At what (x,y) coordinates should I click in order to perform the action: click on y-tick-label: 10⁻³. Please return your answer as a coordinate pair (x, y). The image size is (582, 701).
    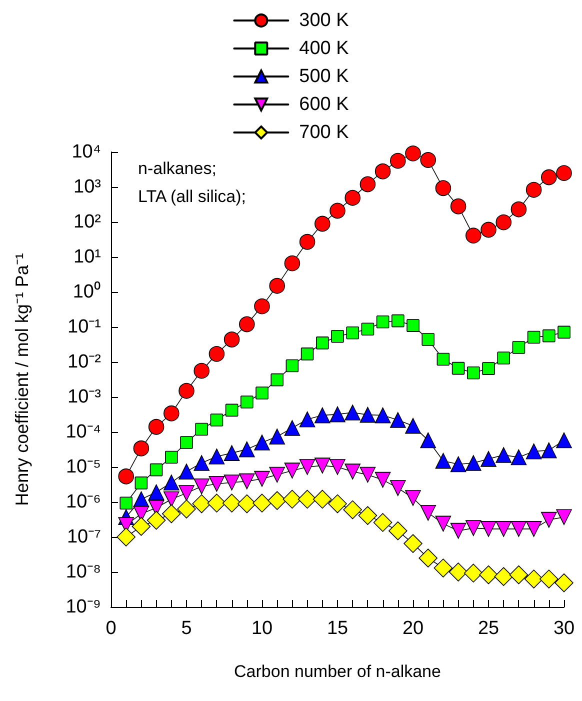
    Looking at the image, I should click on (84, 397).